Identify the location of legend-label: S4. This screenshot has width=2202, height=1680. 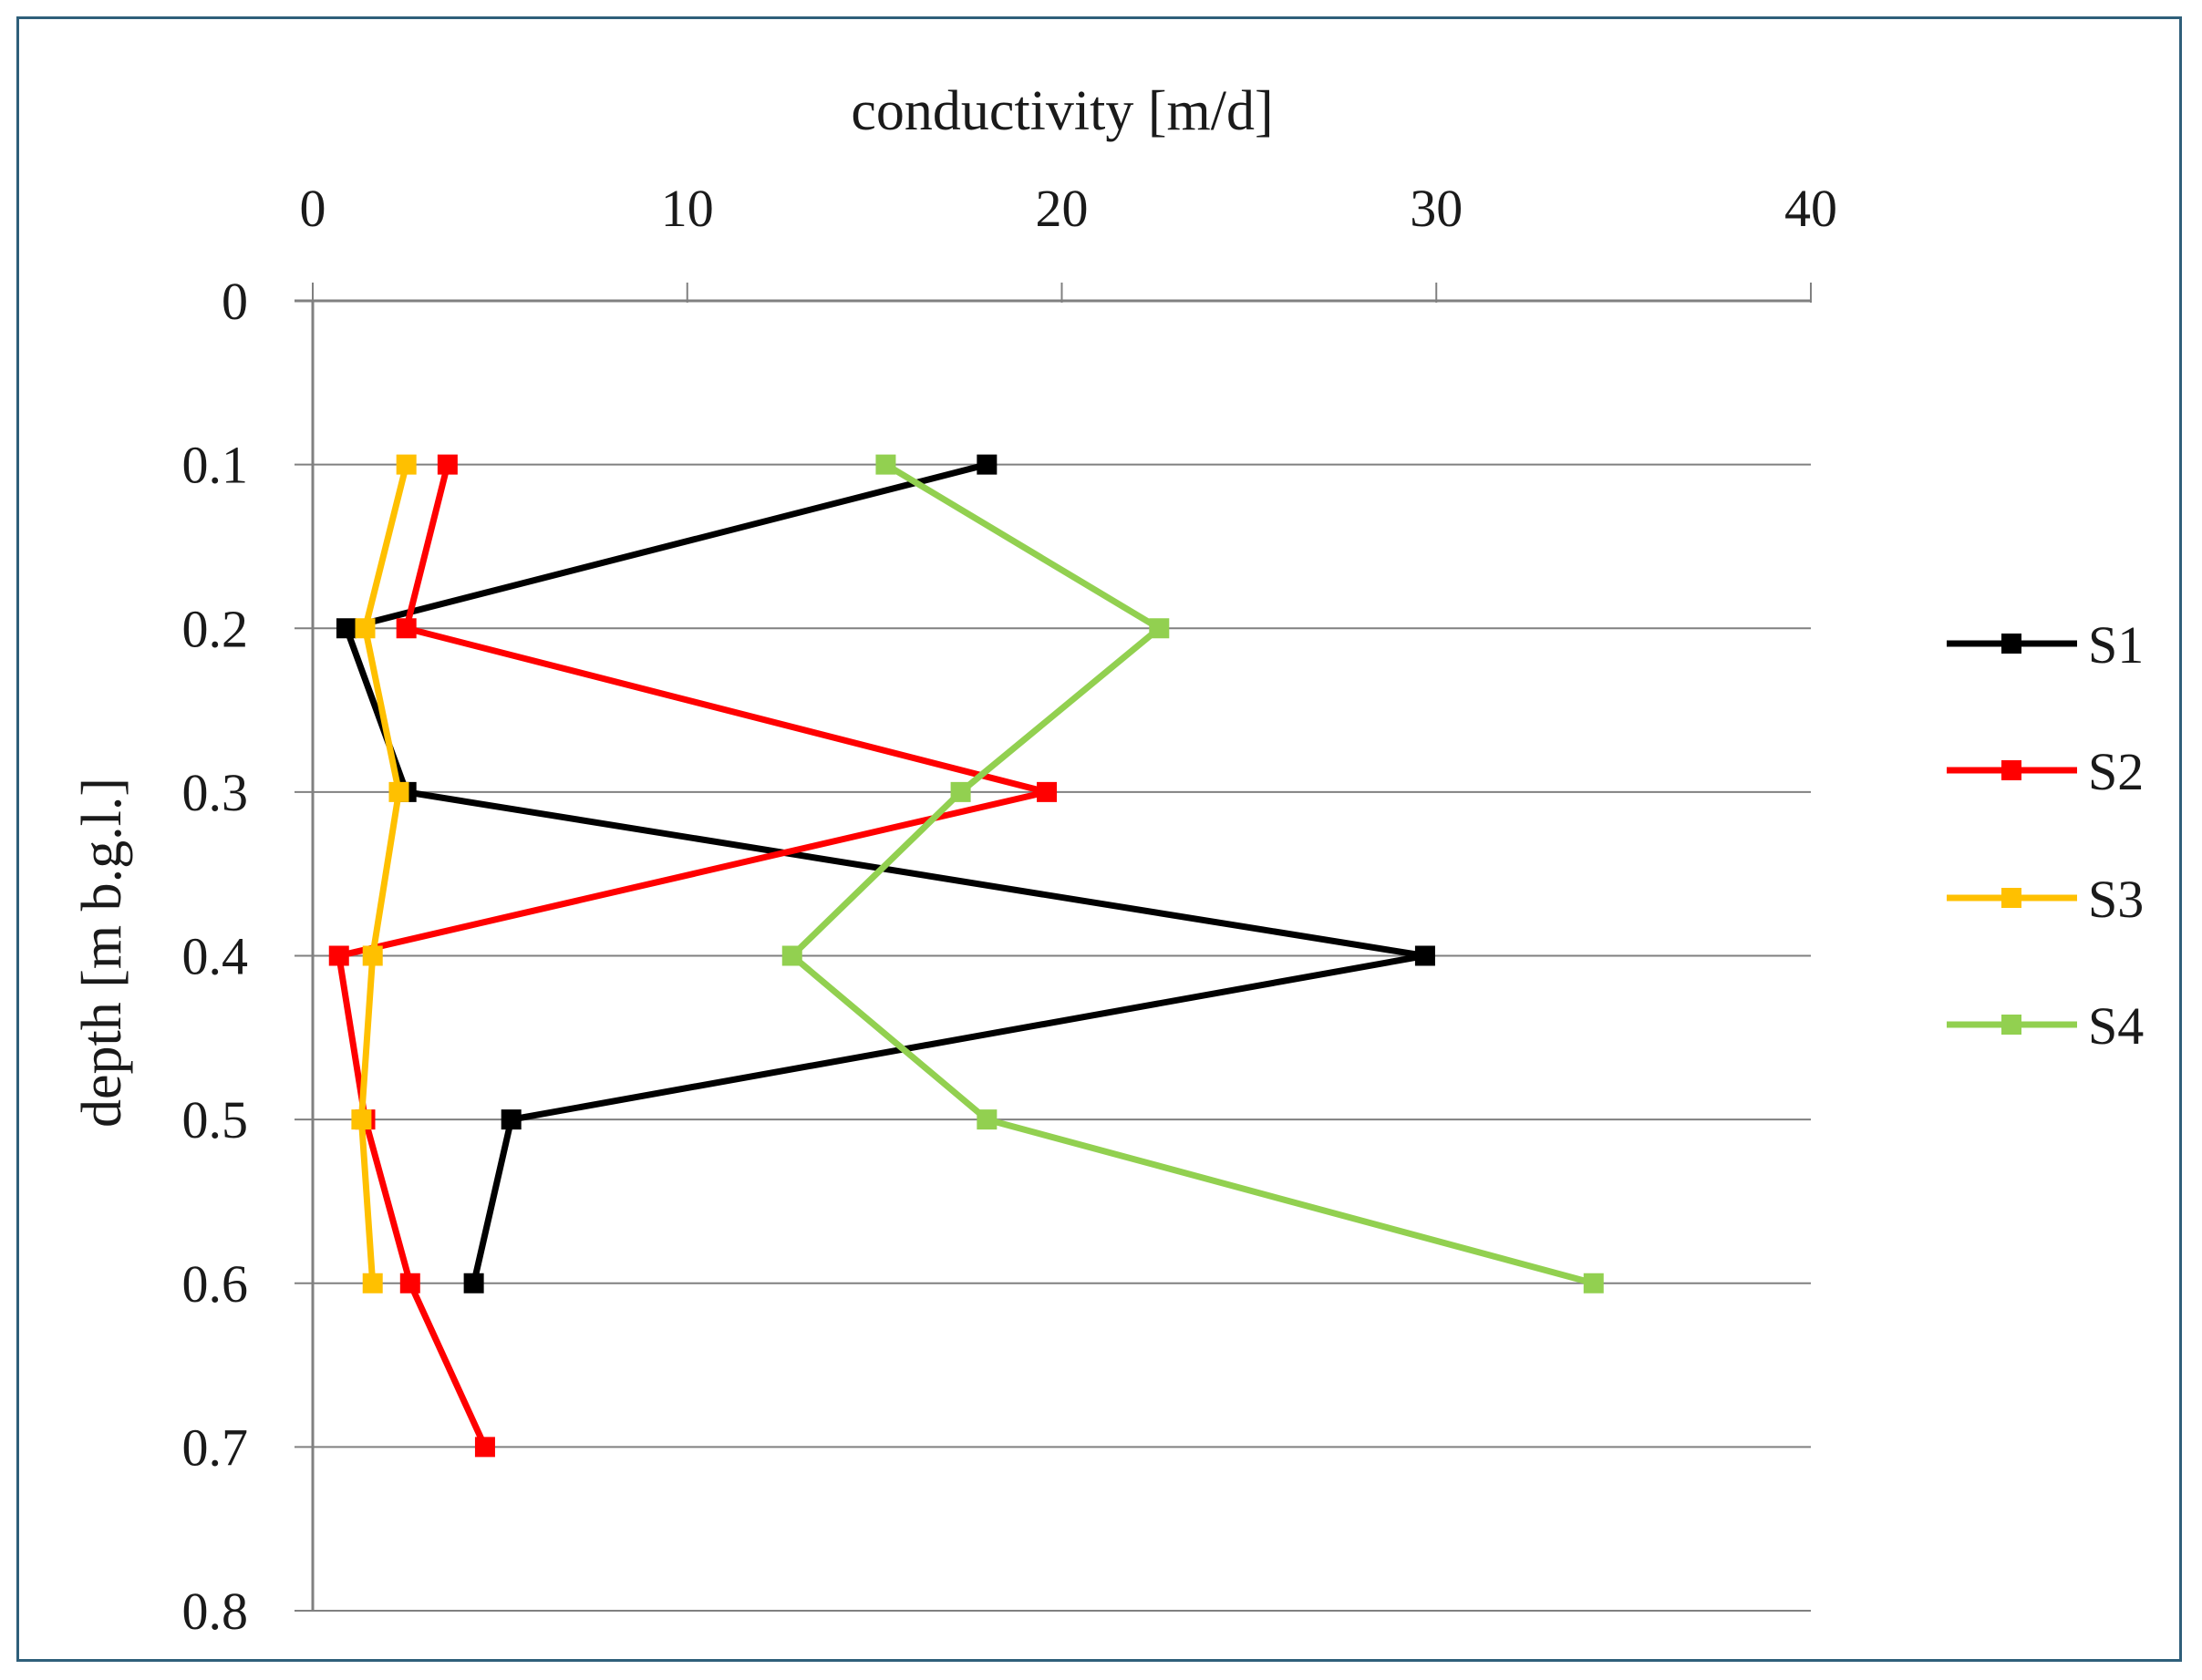
(2116, 1026).